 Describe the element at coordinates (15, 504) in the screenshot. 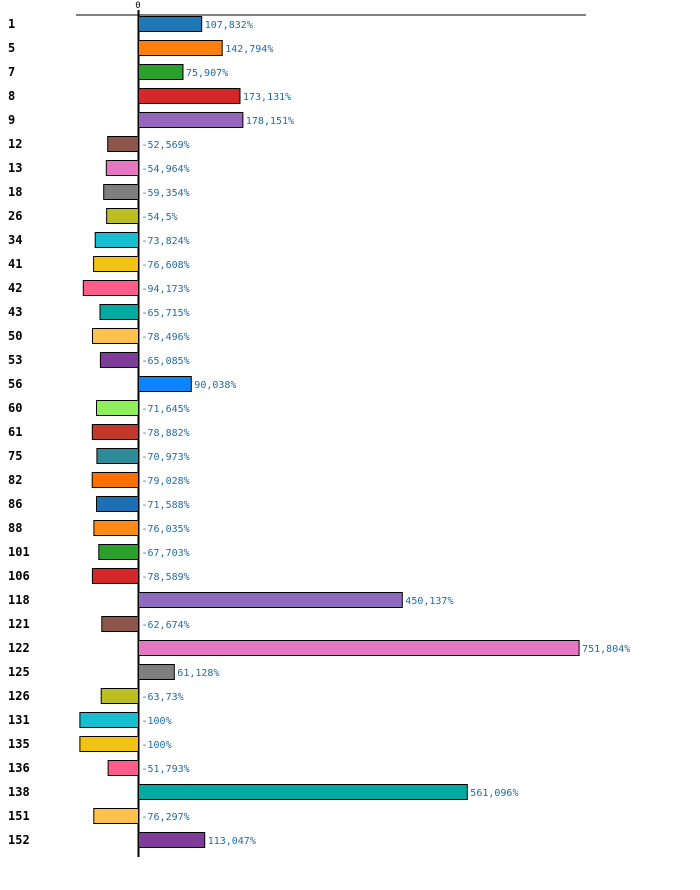

I see `category-label: 86` at that location.